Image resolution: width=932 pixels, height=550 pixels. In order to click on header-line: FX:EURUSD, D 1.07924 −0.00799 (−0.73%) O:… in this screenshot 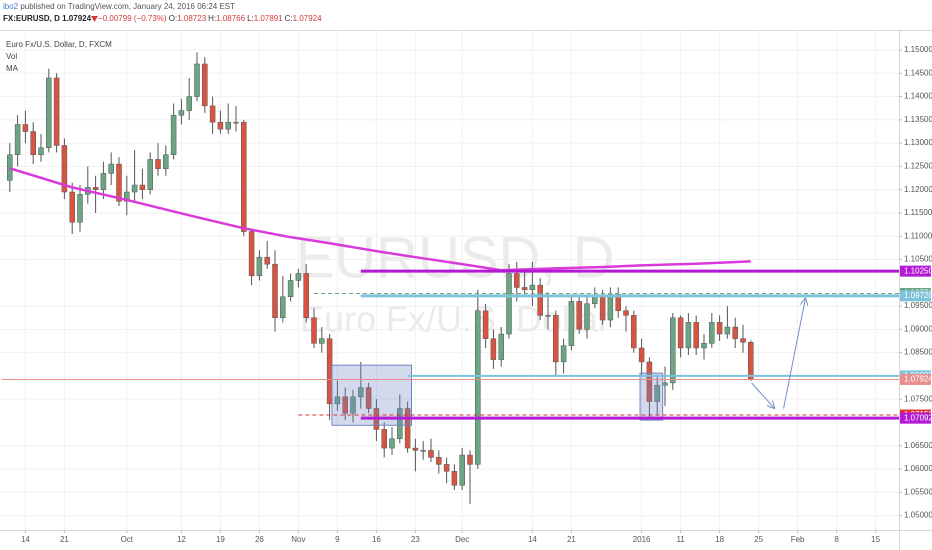, I will do `click(163, 19)`.